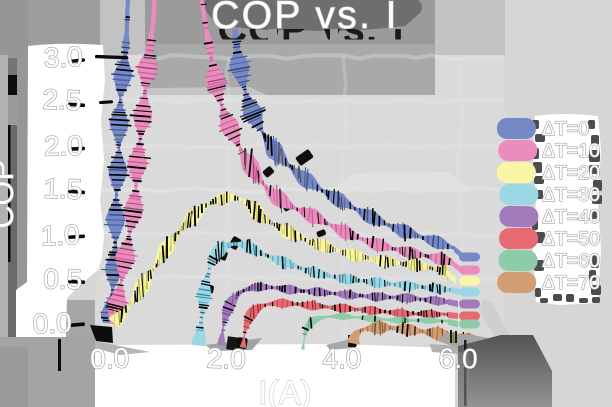  What do you see at coordinates (62, 279) in the screenshot?
I see `svg-text: 0.5` at bounding box center [62, 279].